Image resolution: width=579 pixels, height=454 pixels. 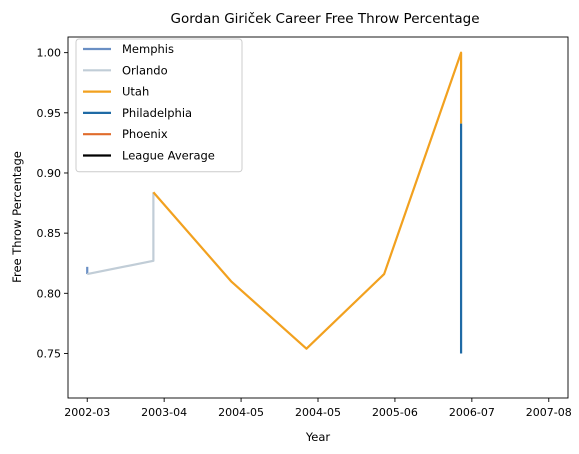 What do you see at coordinates (164, 412) in the screenshot?
I see `x-tick-label: 2003-04` at bounding box center [164, 412].